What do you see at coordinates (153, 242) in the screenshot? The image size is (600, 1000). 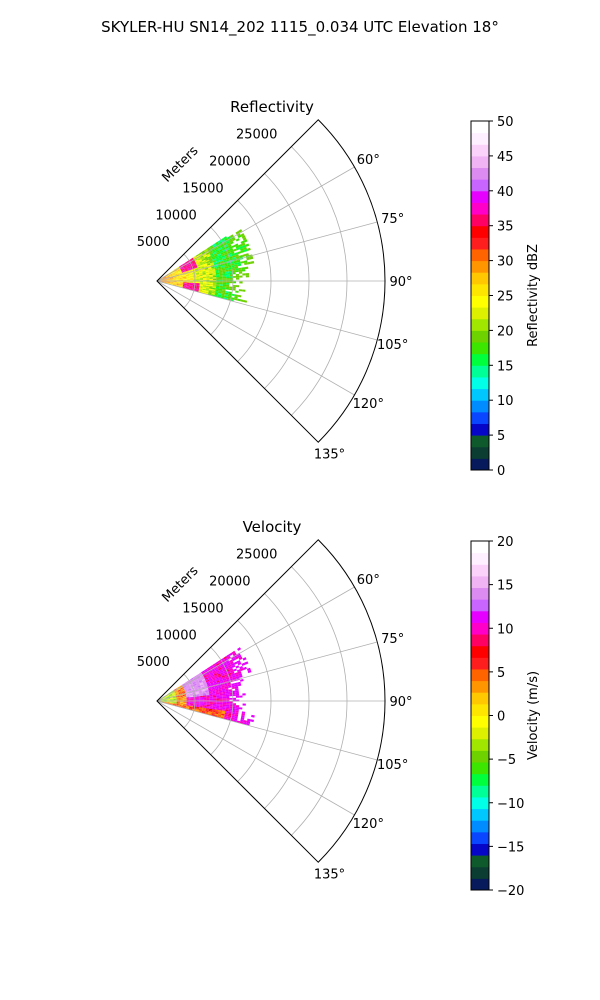 I see `range-tick-label: 5000` at bounding box center [153, 242].